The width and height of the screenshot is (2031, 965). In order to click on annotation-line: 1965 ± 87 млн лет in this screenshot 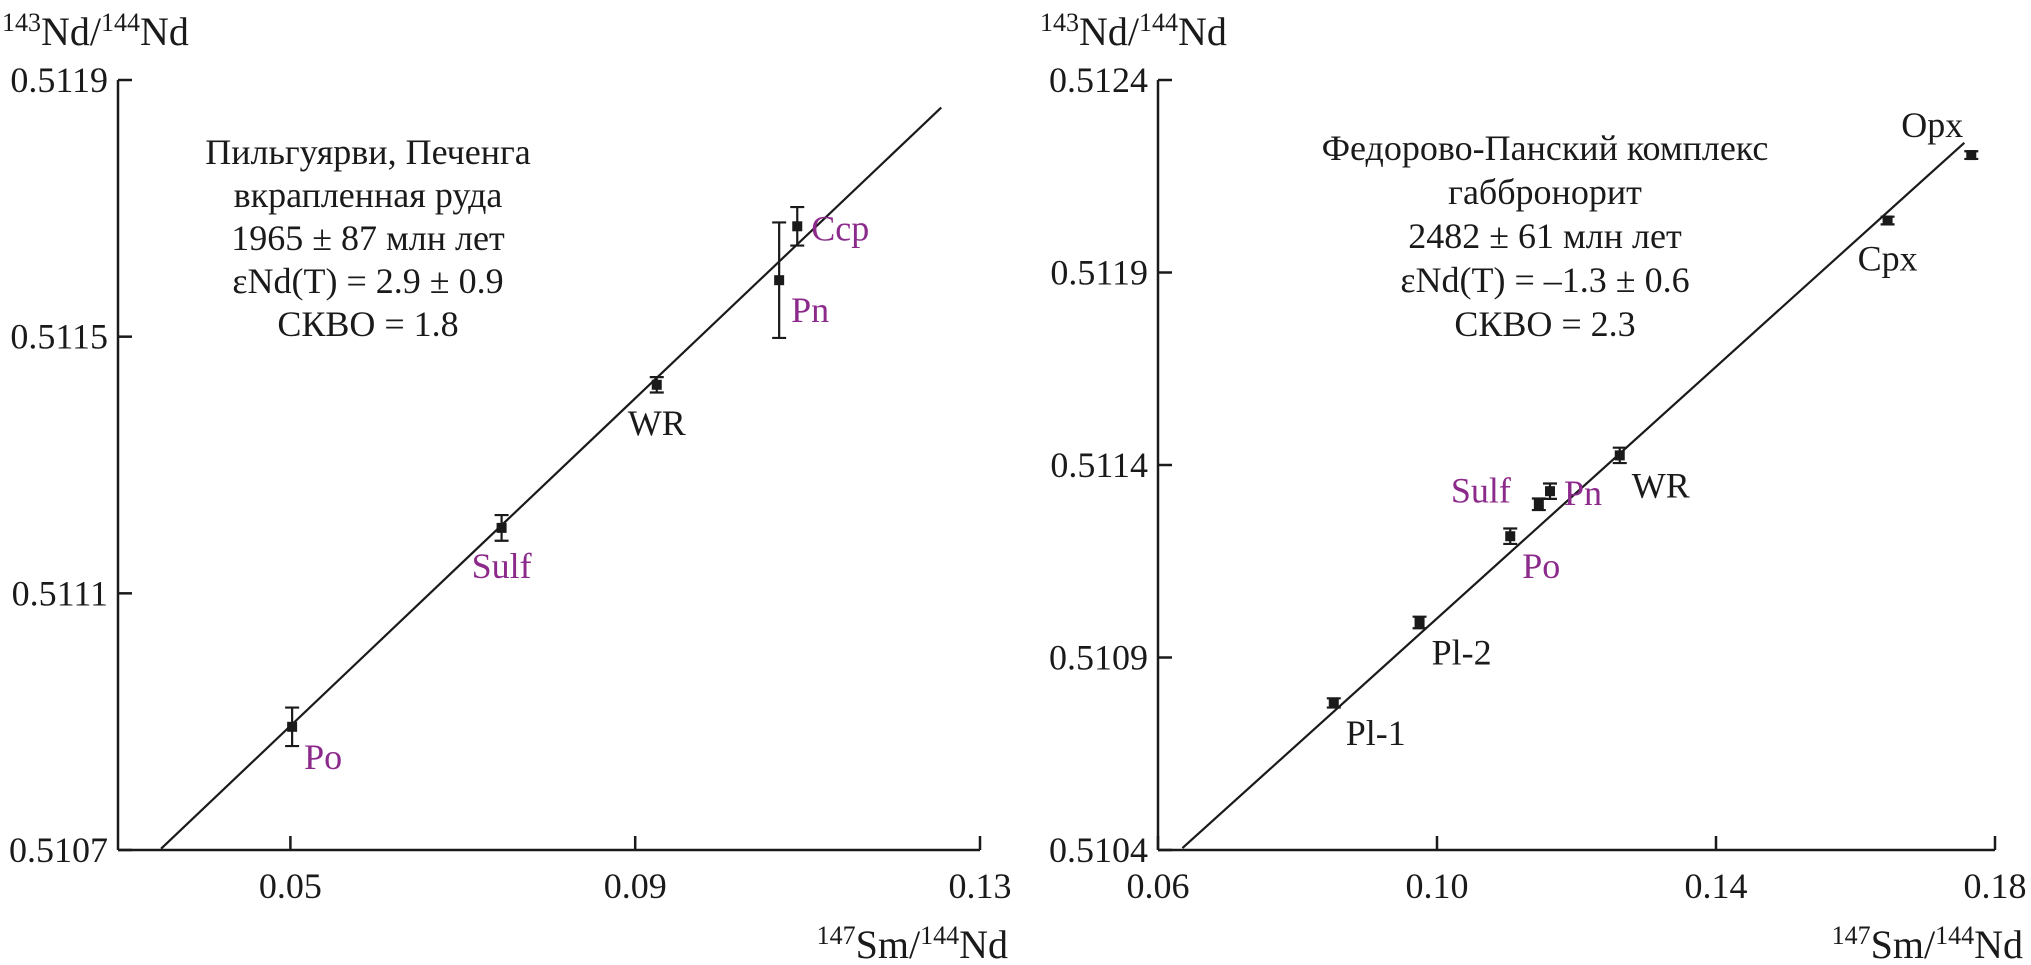, I will do `click(368, 238)`.